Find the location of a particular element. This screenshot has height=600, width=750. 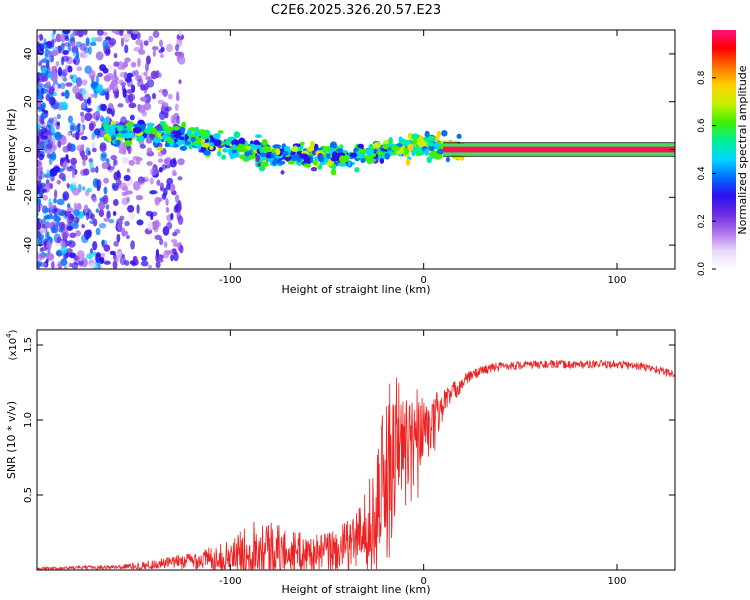

y-tick-label: 40 is located at coordinates (28, 54).